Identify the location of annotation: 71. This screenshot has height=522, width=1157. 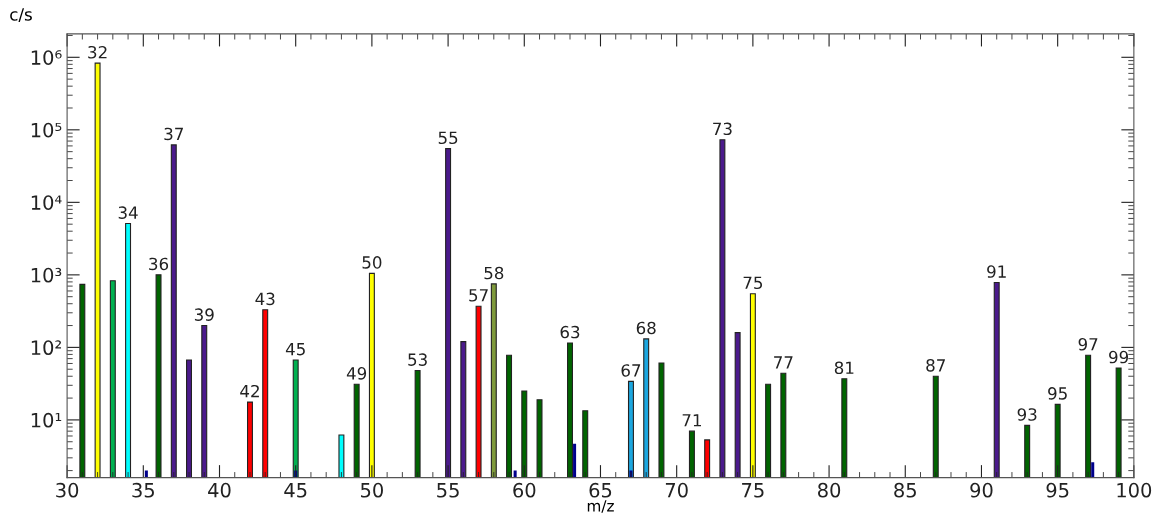
(691, 420).